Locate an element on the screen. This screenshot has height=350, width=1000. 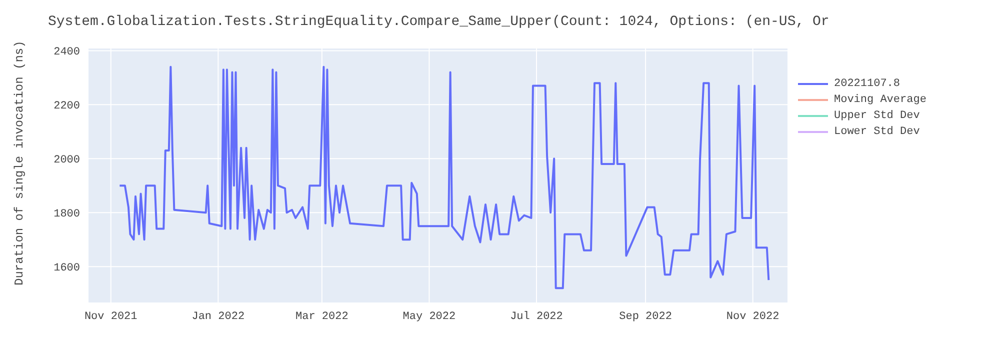
y-tick-label: 1800 is located at coordinates (67, 214).